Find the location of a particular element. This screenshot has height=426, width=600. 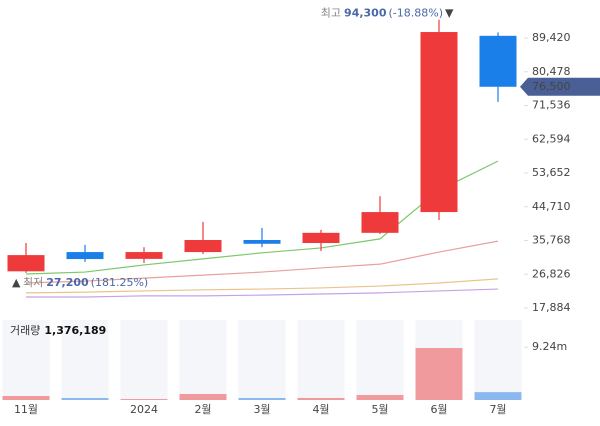

low-annotation-change: (181.25%) is located at coordinates (120, 282).